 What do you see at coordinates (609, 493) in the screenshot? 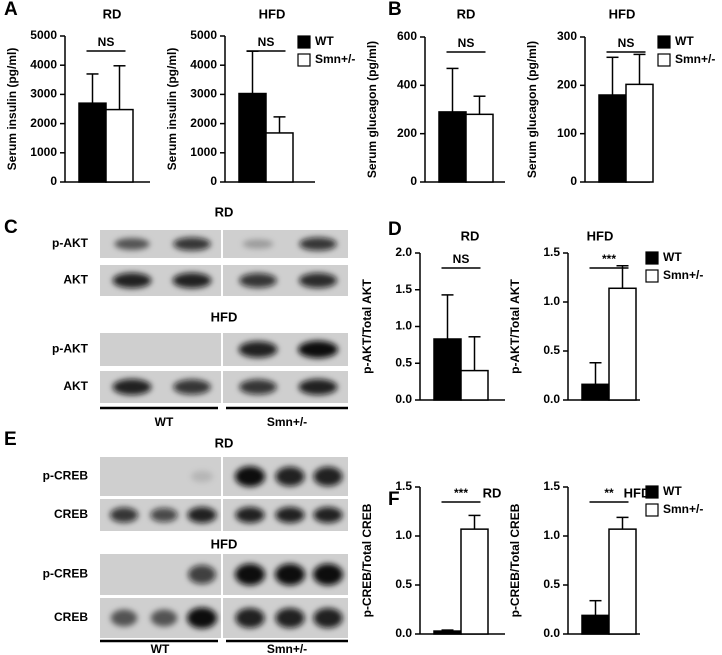
I see `significance-label: **` at bounding box center [609, 493].